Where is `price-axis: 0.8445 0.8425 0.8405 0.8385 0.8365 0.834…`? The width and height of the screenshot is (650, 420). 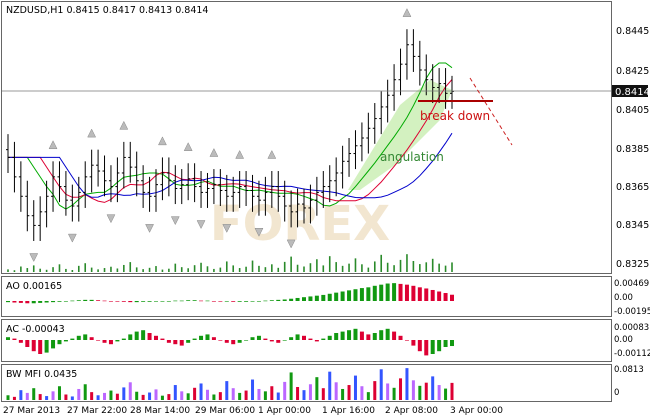 price-axis: 0.8445 0.8425 0.8405 0.8385 0.8365 0.834… is located at coordinates (632, 148).